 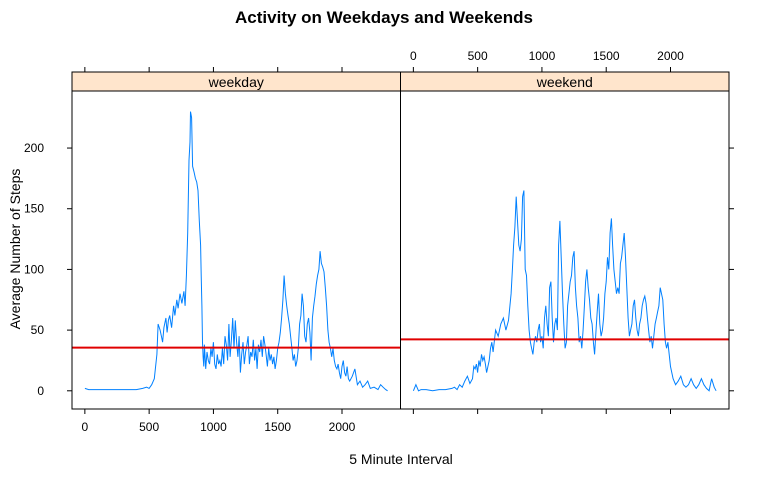 What do you see at coordinates (236, 82) in the screenshot?
I see `strip-label-weekday: weekday` at bounding box center [236, 82].